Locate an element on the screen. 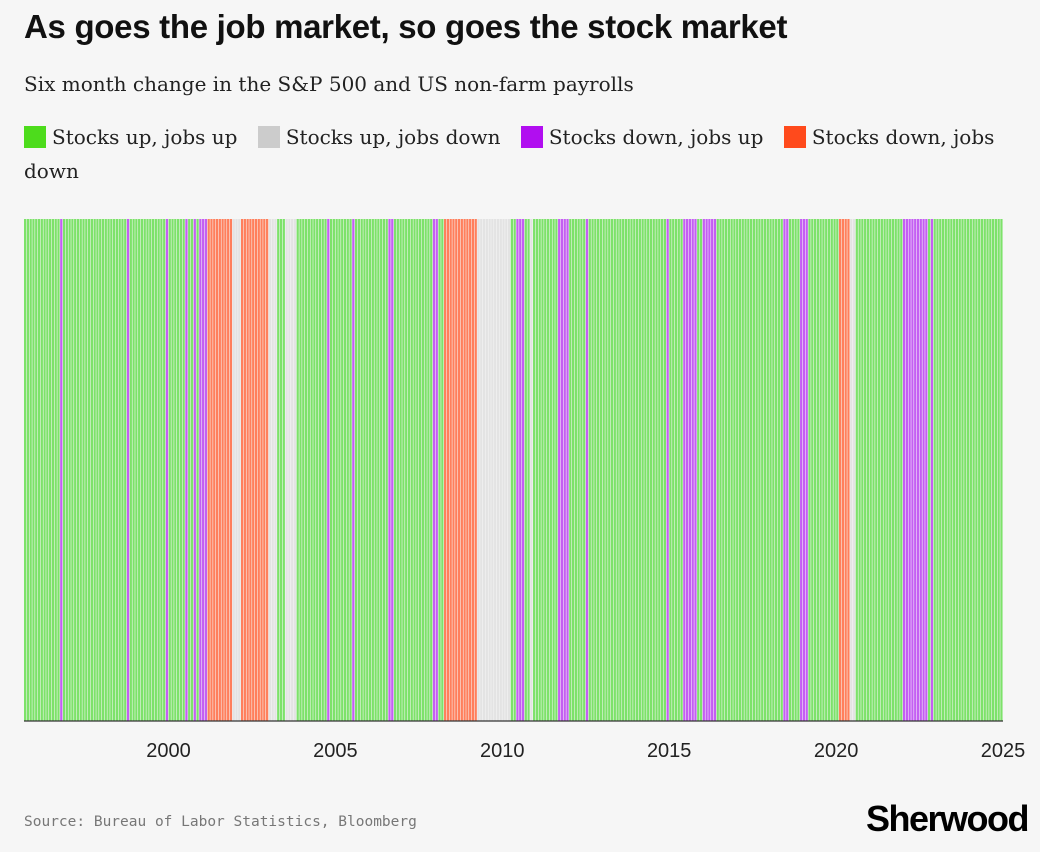 The image size is (1040, 852). sherwood-logo: Sherwood is located at coordinates (947, 818).